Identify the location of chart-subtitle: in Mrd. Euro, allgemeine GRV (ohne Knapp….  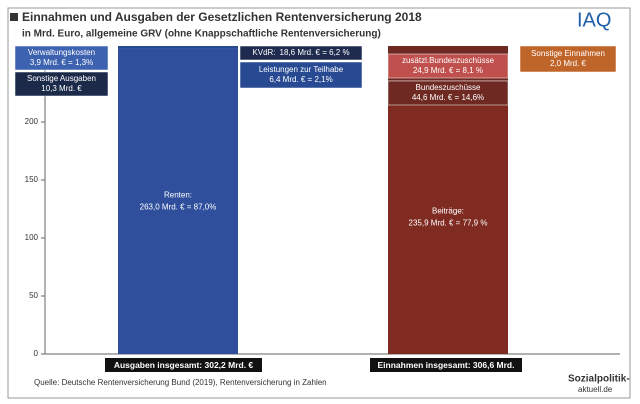
(201, 34).